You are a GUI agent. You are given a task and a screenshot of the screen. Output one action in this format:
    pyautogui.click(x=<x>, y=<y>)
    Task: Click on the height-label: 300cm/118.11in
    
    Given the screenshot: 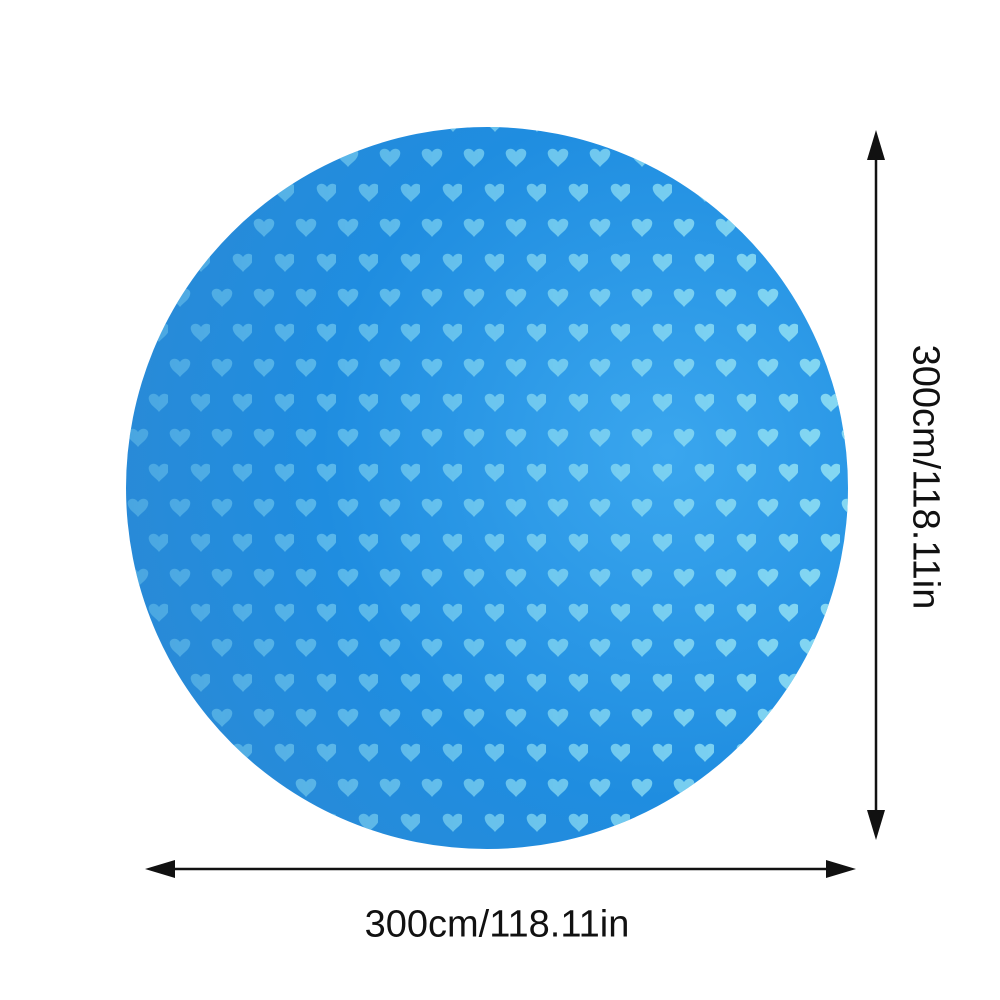 What is the action you would take?
    pyautogui.click(x=925, y=477)
    